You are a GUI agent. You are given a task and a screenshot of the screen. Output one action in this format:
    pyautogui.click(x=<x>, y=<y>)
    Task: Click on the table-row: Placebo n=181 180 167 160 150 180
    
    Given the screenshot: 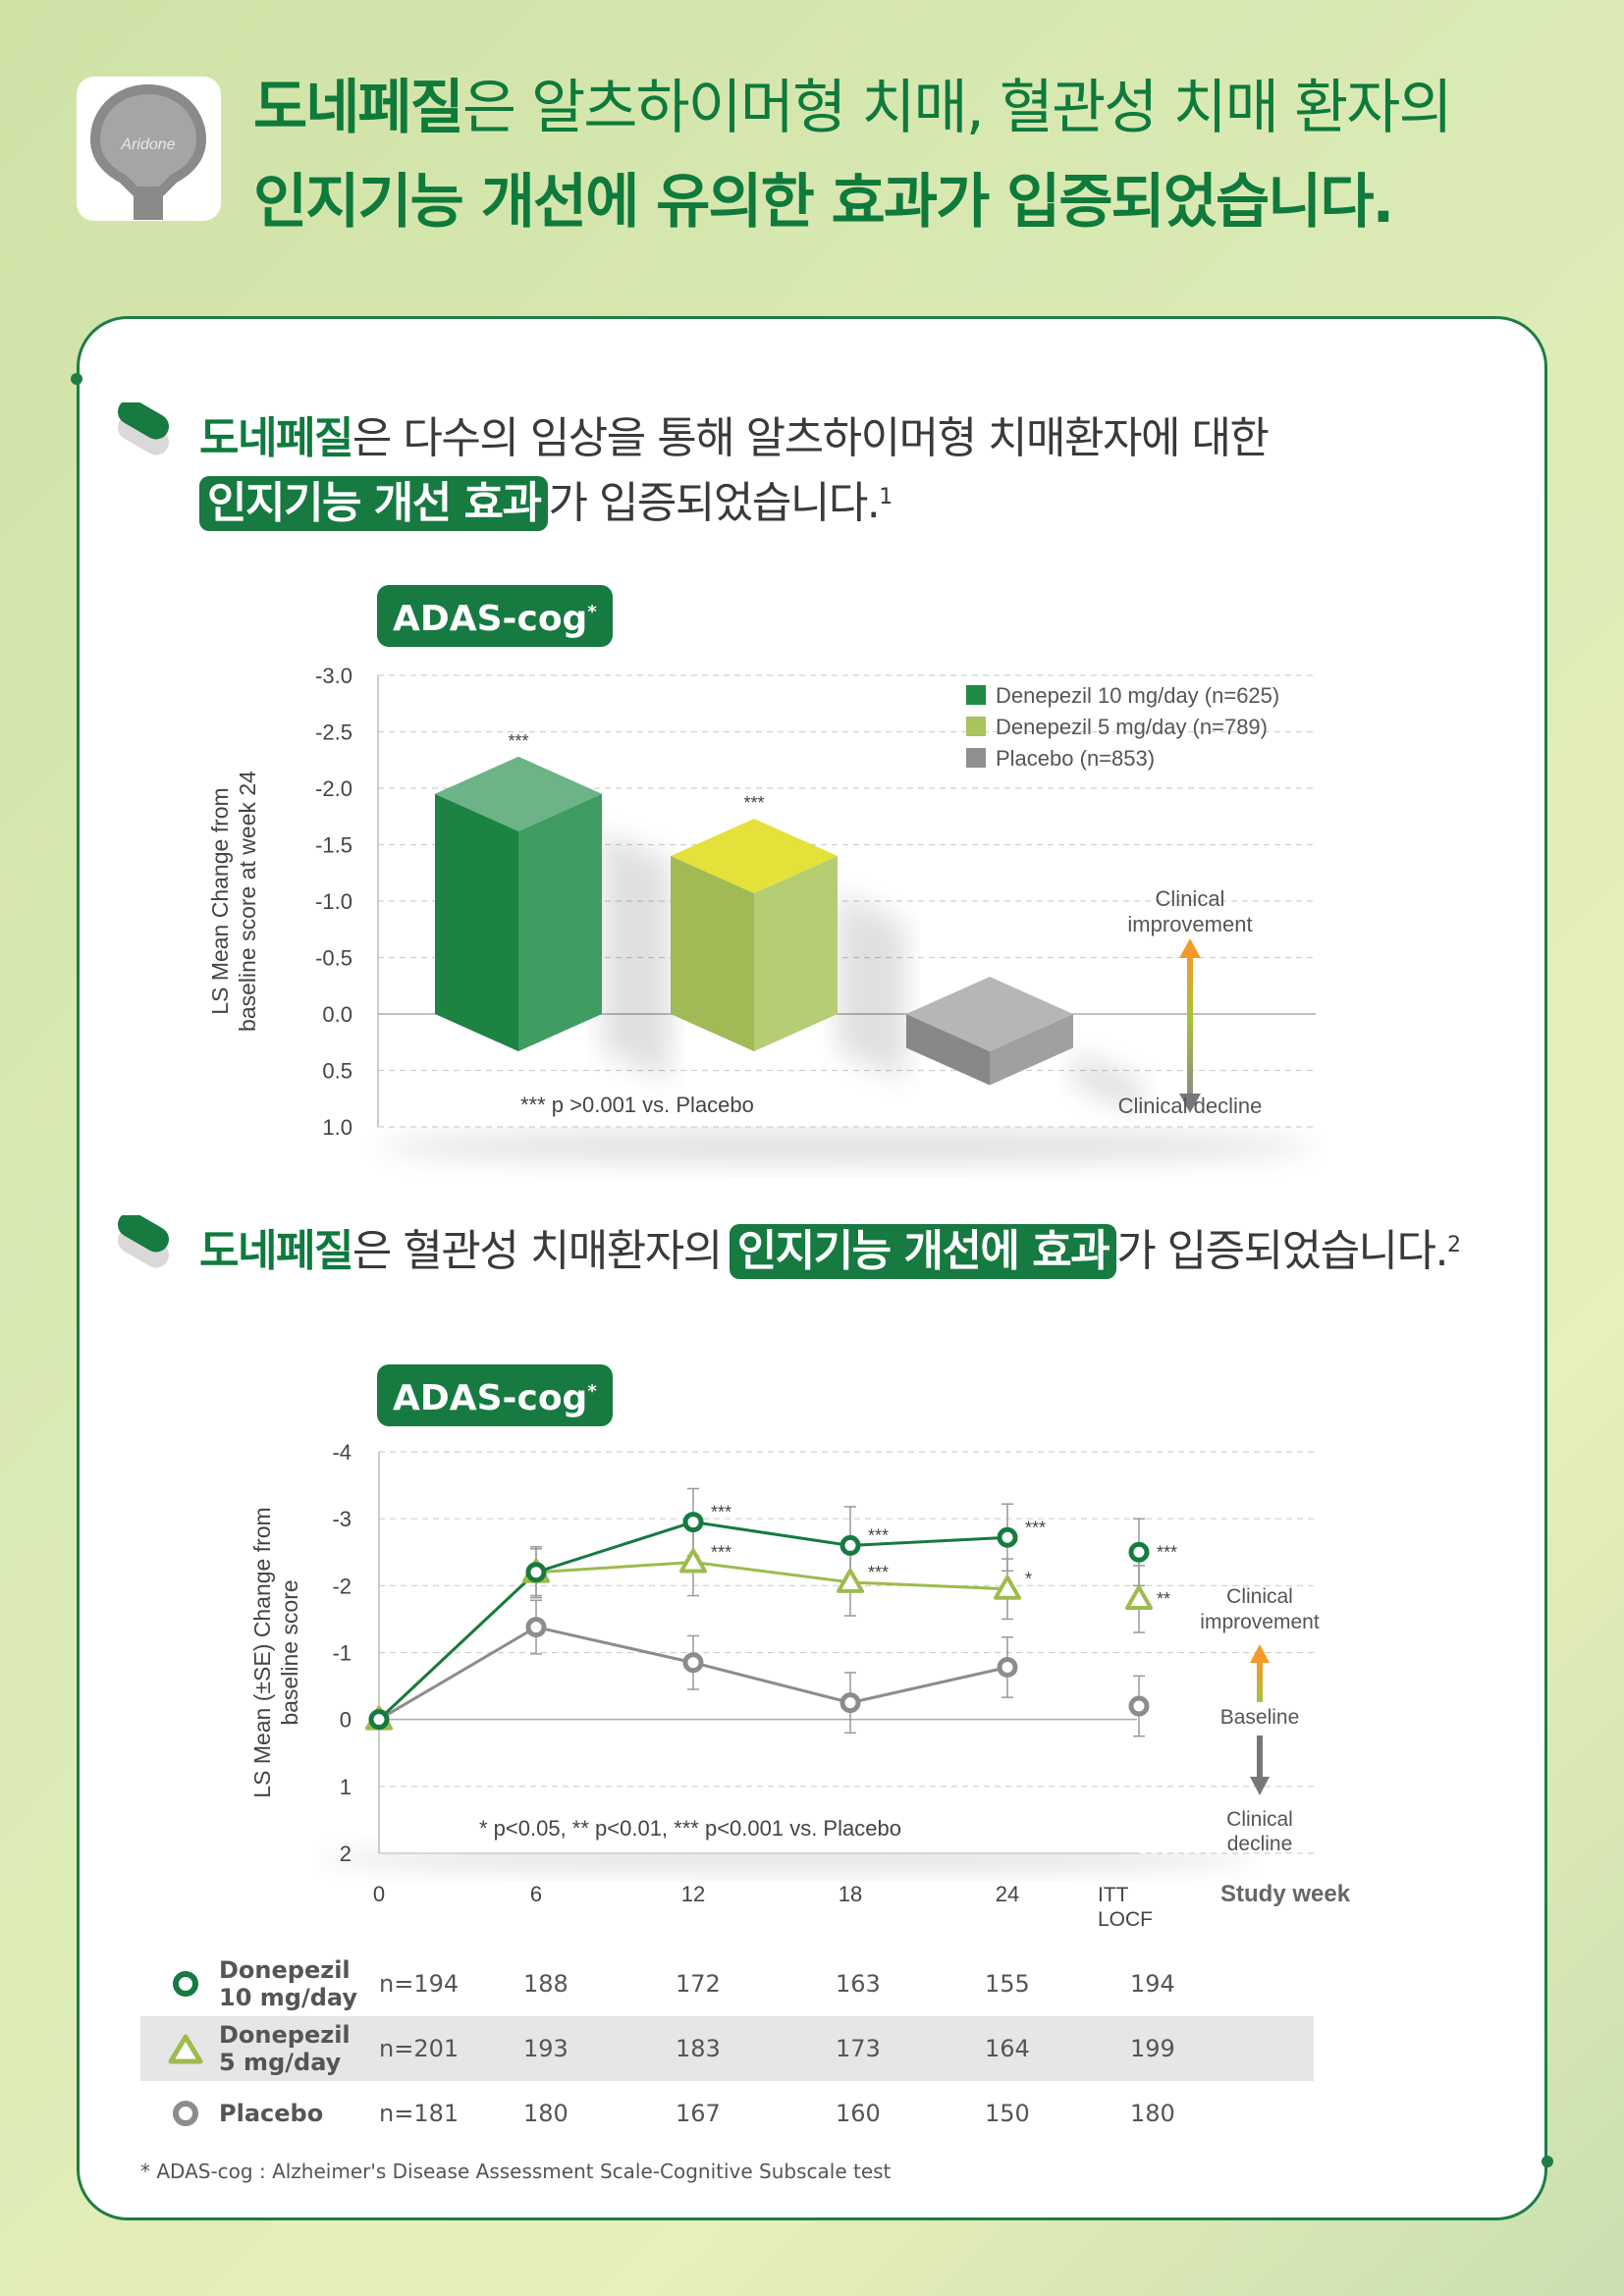 What is the action you would take?
    pyautogui.click(x=727, y=2113)
    